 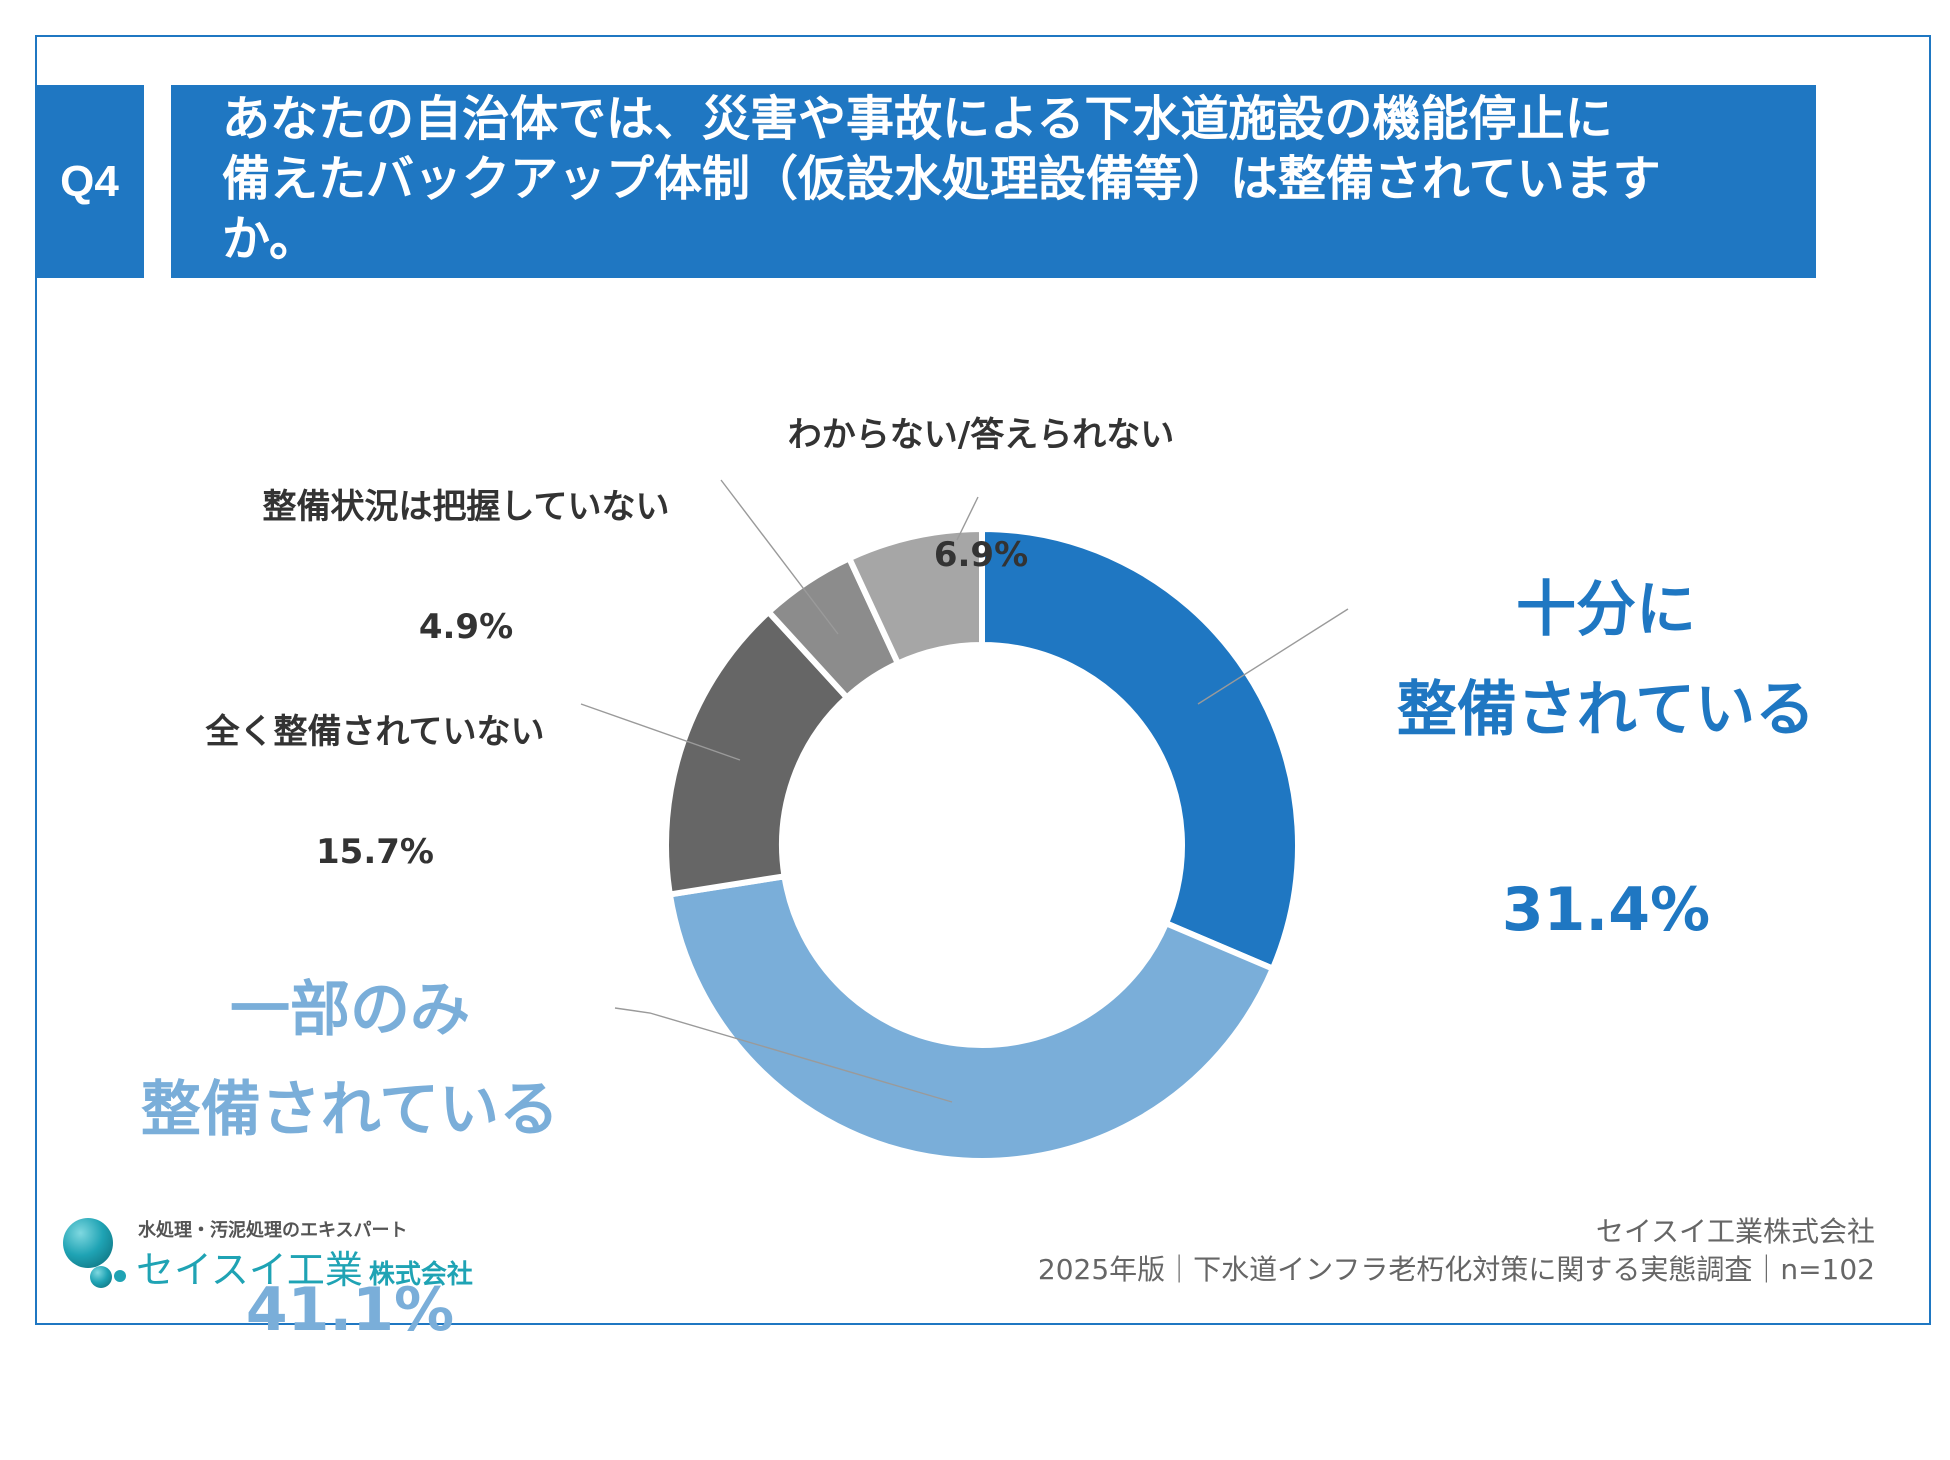 I want to click on leader-line-partially, so click(x=783, y=1055).